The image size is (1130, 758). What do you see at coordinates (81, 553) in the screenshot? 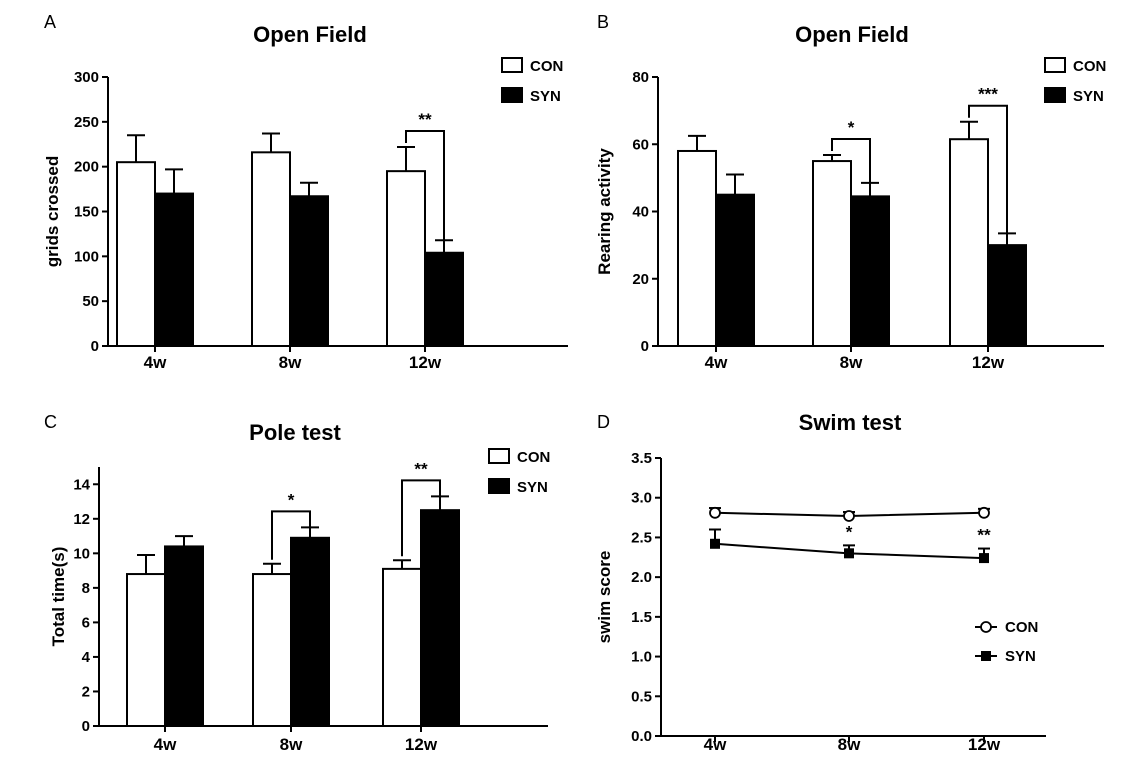
I see `y-tick-label: 10` at bounding box center [81, 553].